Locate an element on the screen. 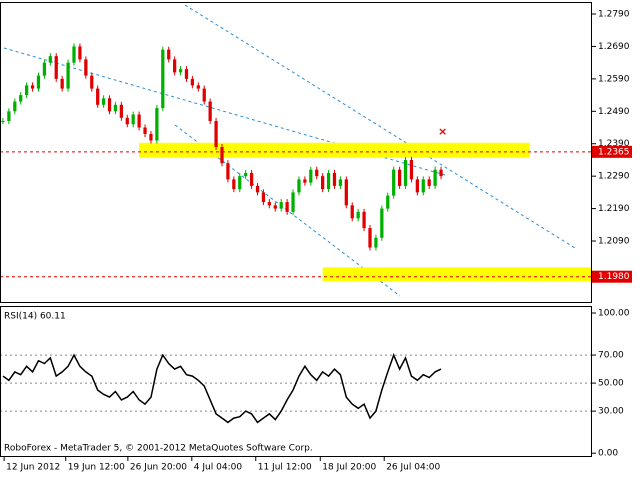  level-label-box is located at coordinates (612, 151).